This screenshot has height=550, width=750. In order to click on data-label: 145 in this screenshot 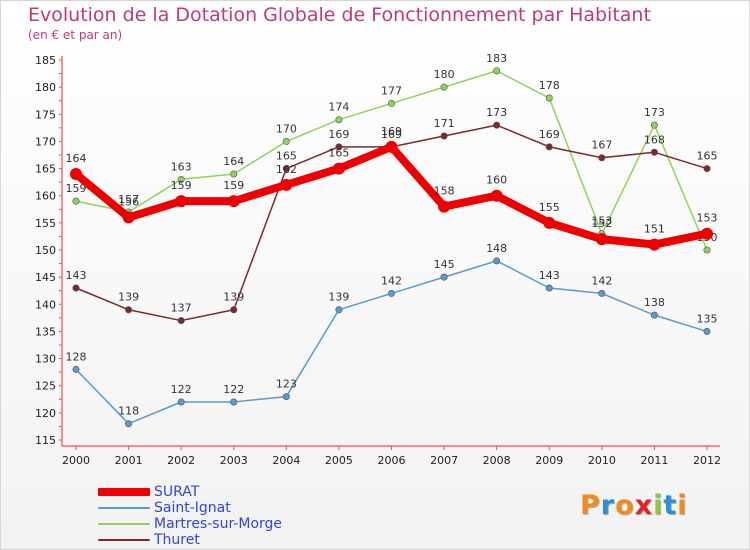, I will do `click(444, 264)`.